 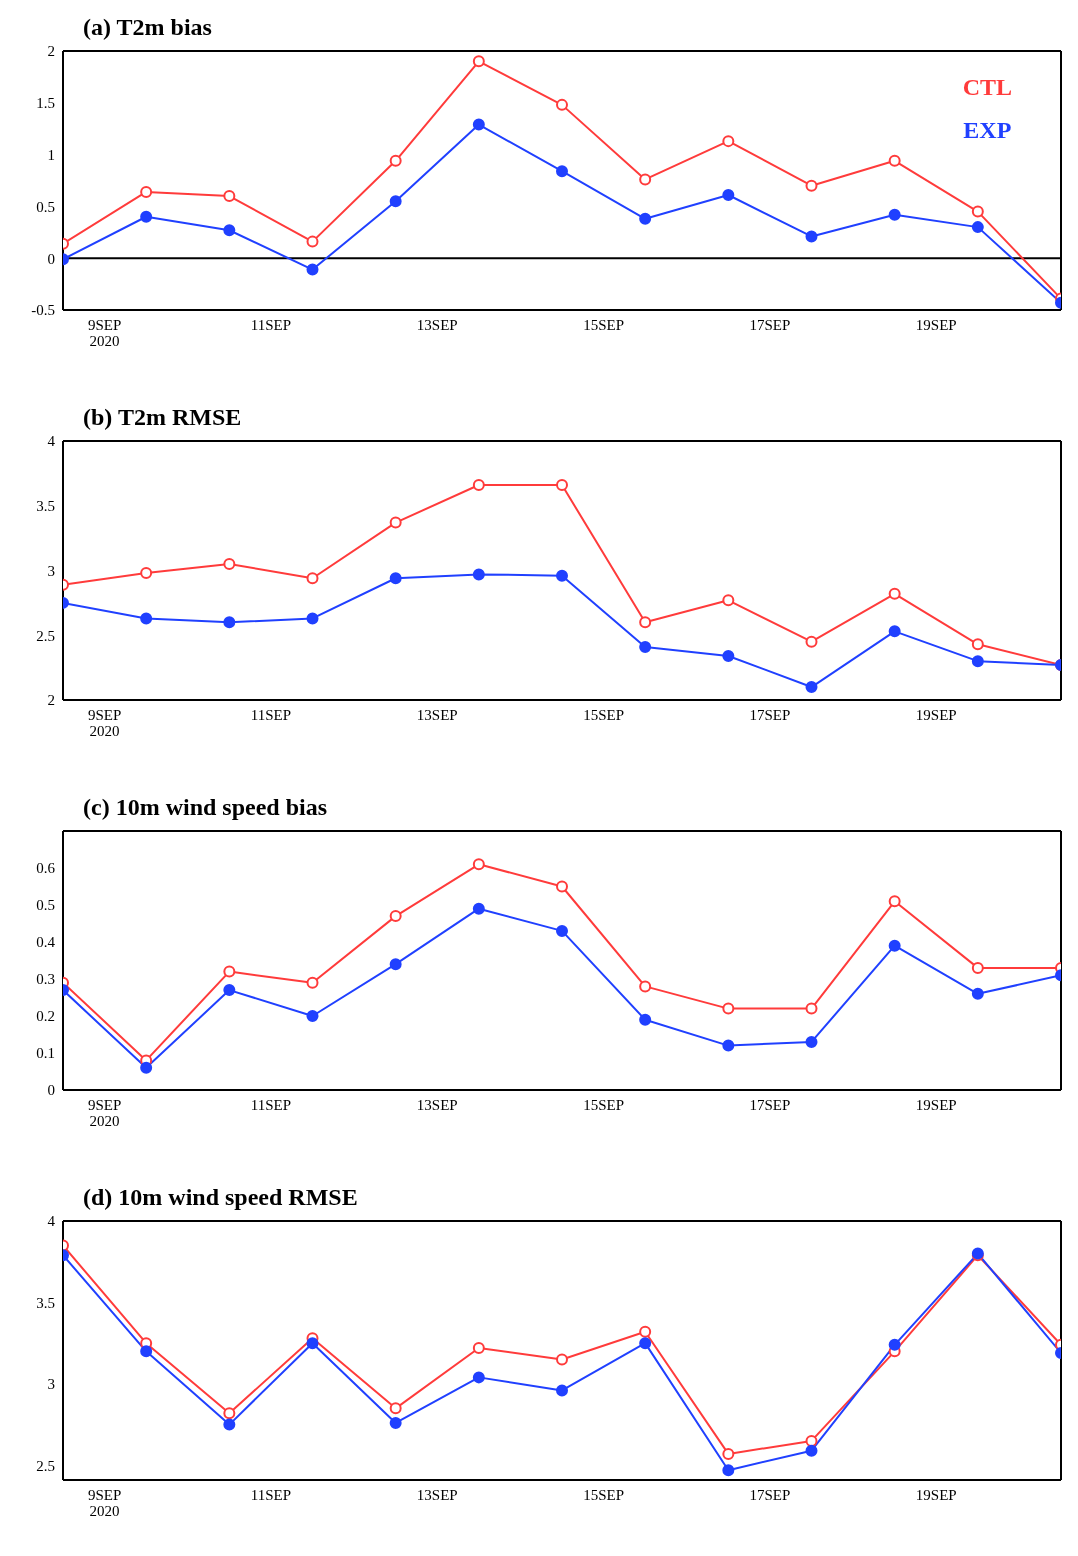 I want to click on y-tick-label: 0.3, so click(x=45, y=979).